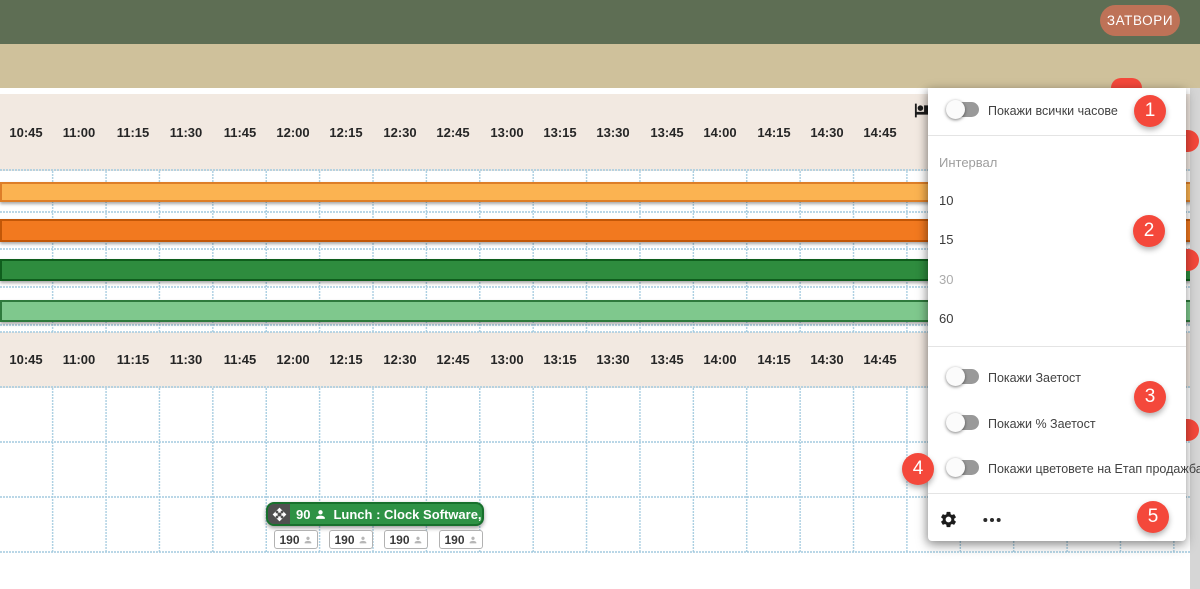  What do you see at coordinates (1094, 469) in the screenshot?
I see `toggle-show-sale-stage-colors-label: Покажи цветовете на Етап продажба` at bounding box center [1094, 469].